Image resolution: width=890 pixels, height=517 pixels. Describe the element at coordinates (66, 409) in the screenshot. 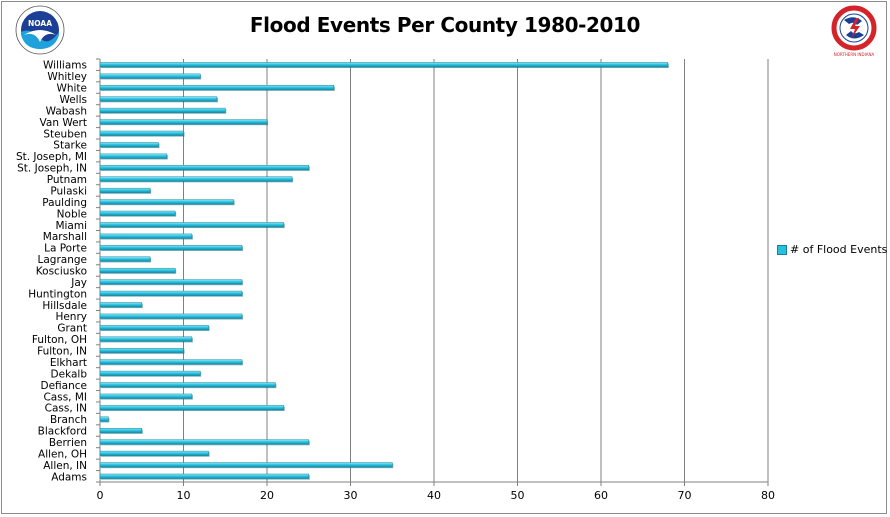

I see `y-tick-label: Cass, IN` at that location.